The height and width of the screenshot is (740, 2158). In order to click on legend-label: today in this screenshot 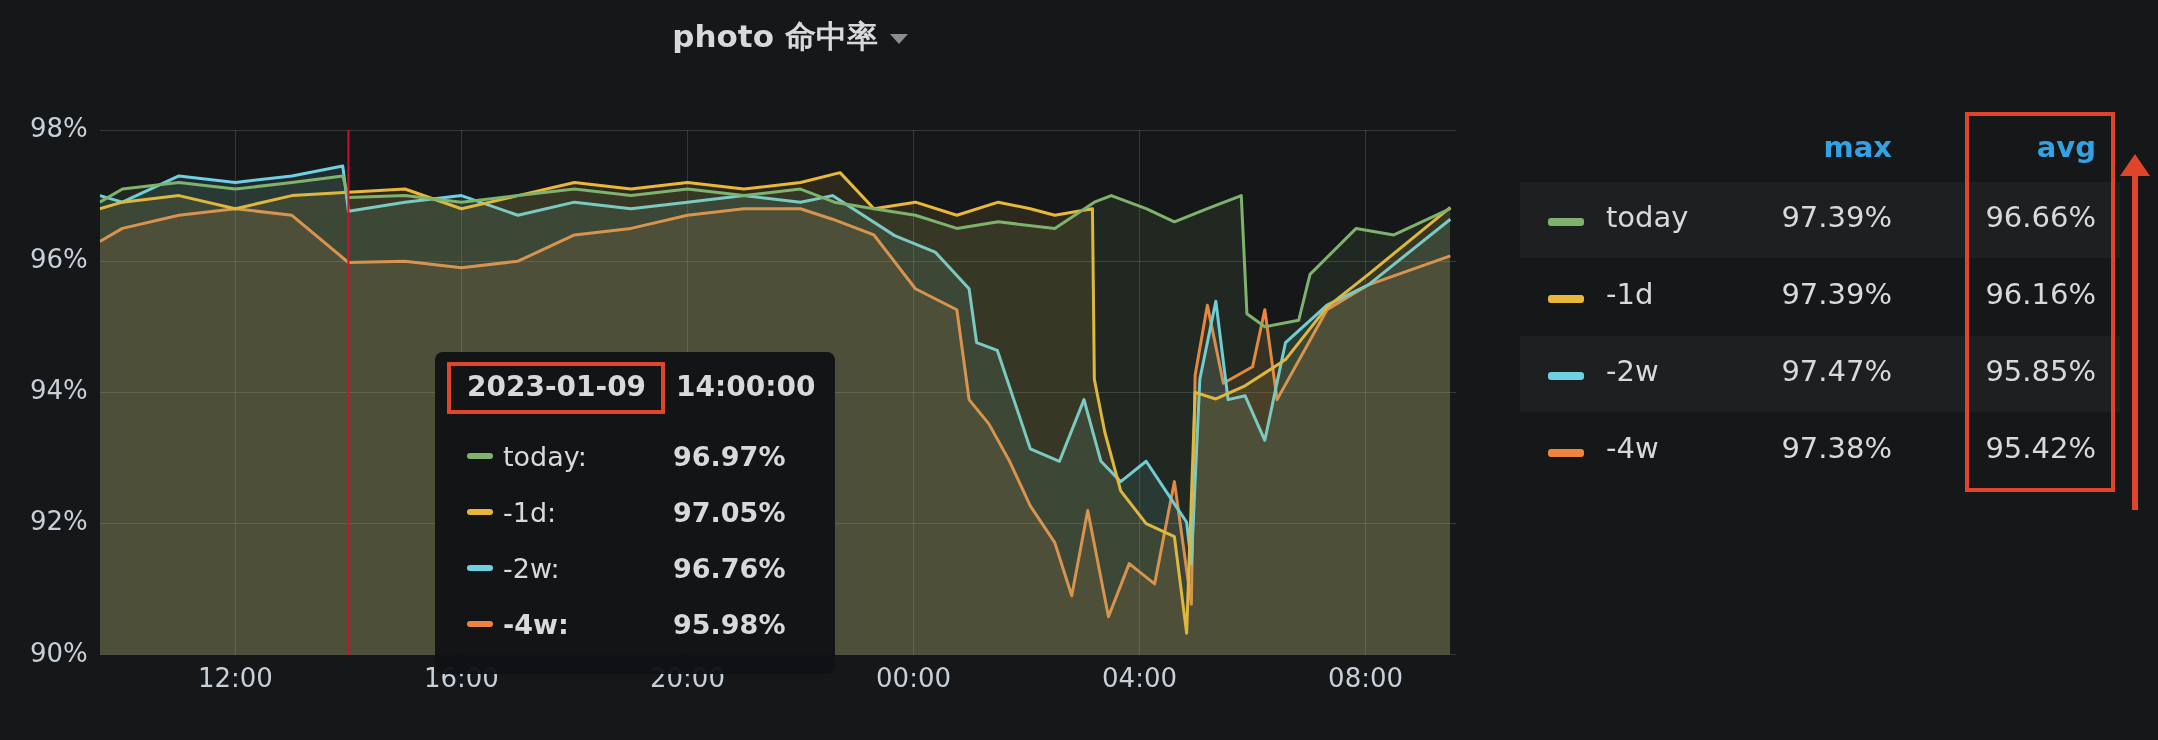, I will do `click(1647, 217)`.